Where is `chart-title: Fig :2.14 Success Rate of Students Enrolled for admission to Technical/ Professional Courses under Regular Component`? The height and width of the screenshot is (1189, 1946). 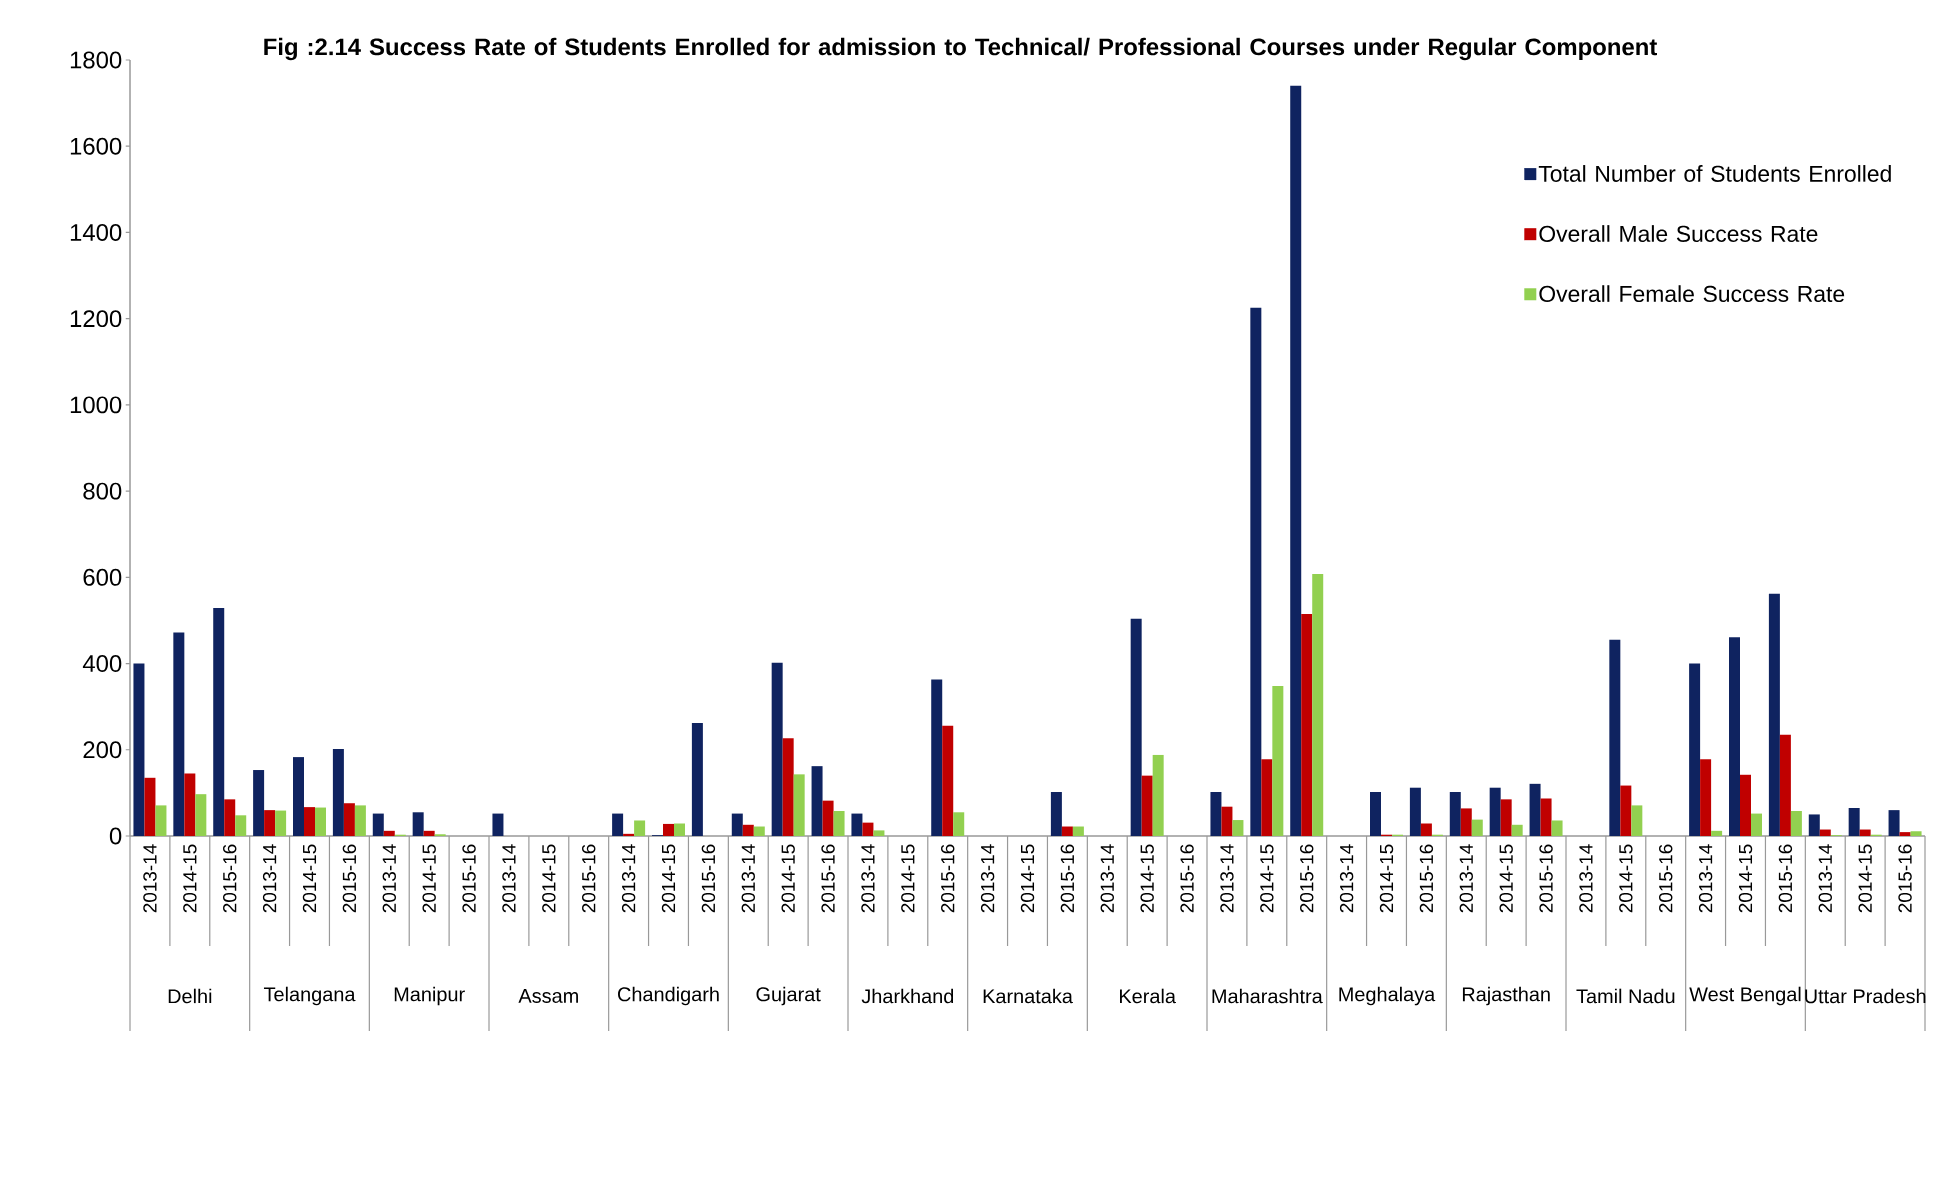
chart-title: Fig :2.14 Success Rate of Students Enrolled for admission to Technical/ Professional Courses under Regular Component is located at coordinates (960, 49).